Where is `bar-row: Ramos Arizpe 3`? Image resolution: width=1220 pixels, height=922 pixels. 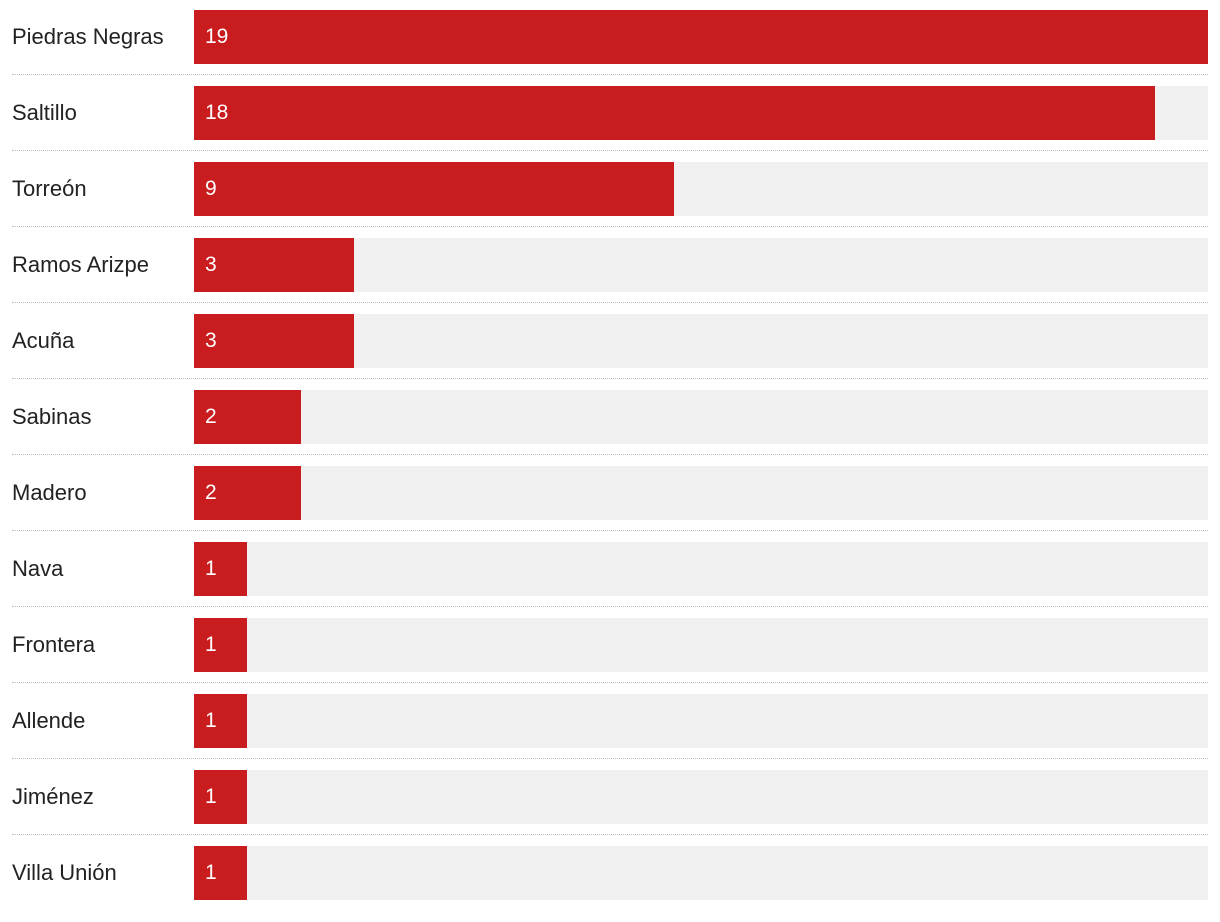 bar-row: Ramos Arizpe 3 is located at coordinates (610, 276).